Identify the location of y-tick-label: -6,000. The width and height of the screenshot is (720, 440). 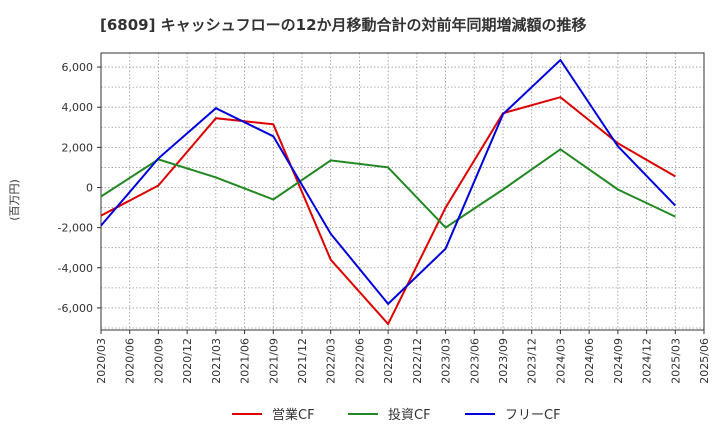
(75, 308).